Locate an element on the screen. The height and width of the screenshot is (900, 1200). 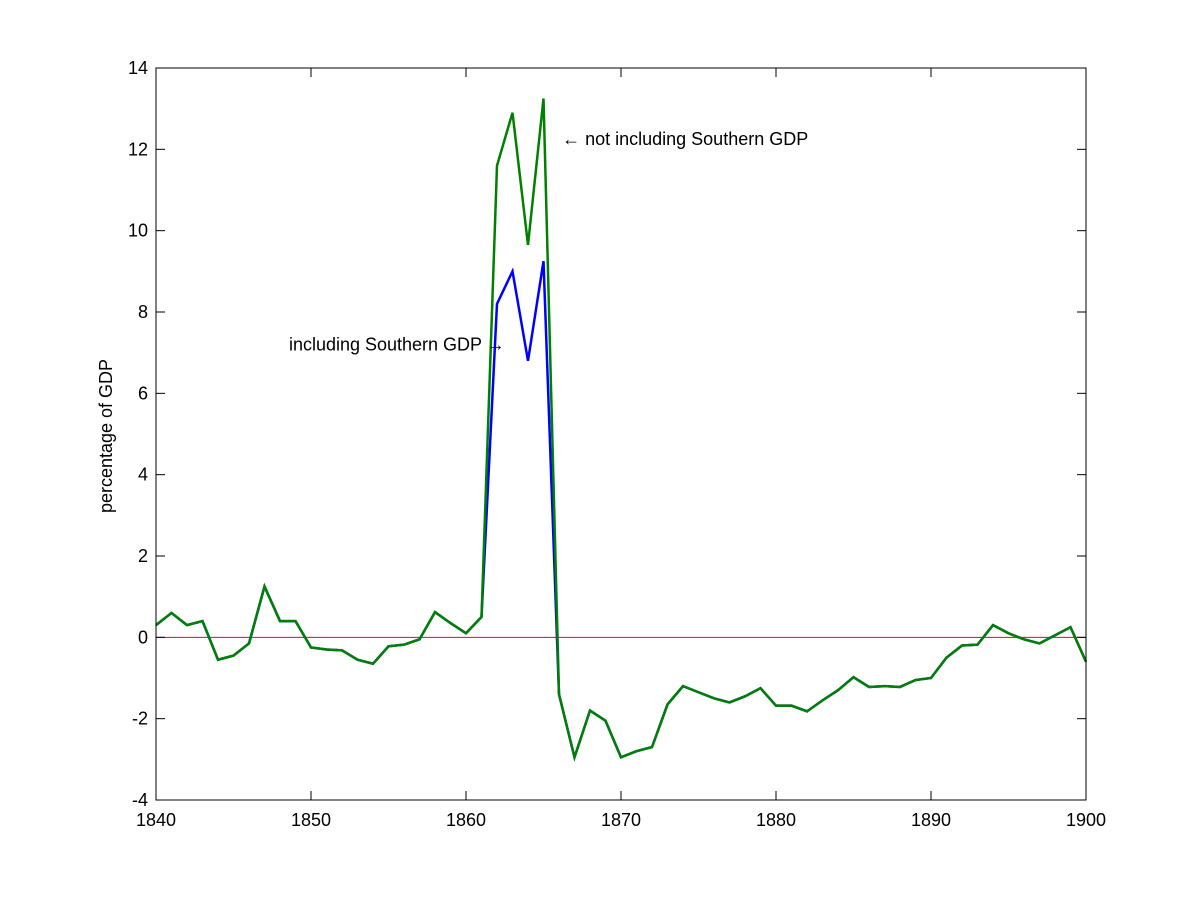
annotation-2: including Southern GDP → is located at coordinates (397, 345).